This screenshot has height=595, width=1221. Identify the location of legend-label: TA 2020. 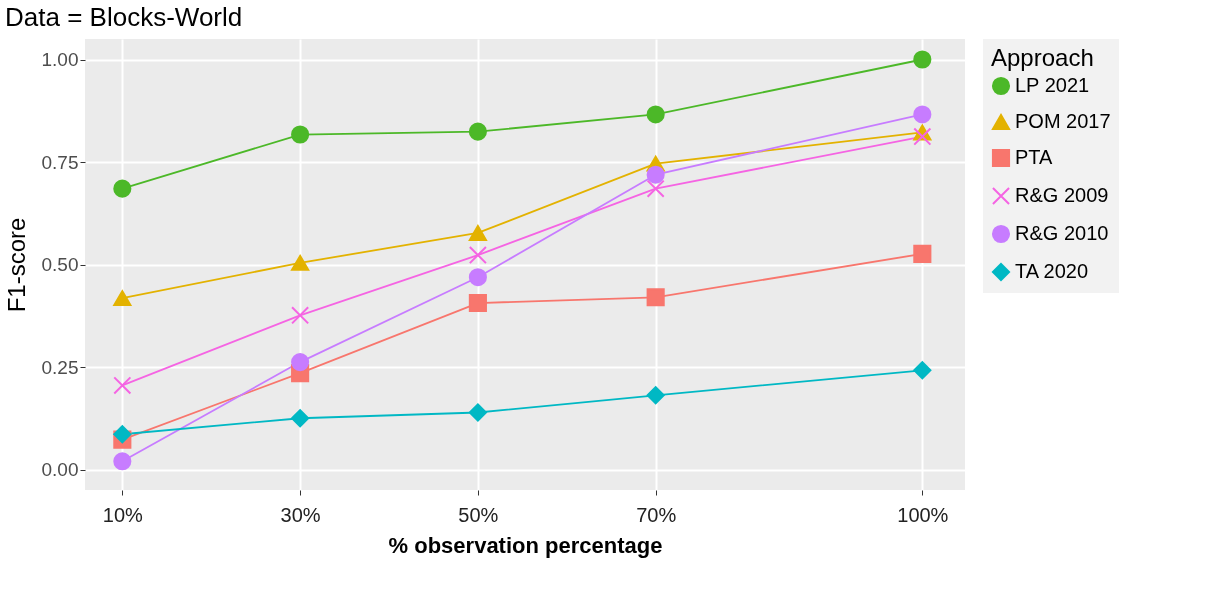
(1052, 271).